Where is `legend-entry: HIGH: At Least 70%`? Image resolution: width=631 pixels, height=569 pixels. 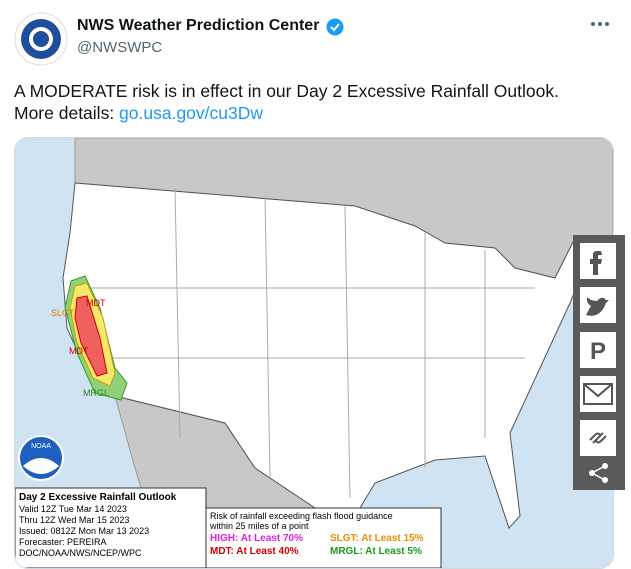 legend-entry: HIGH: At Least 70% is located at coordinates (256, 538).